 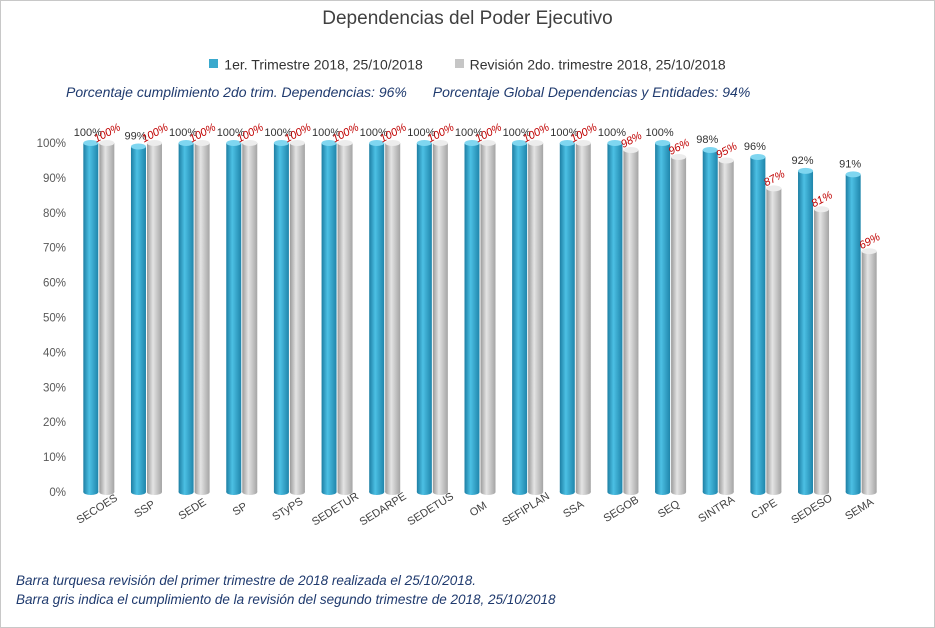 What do you see at coordinates (186, 492) in the screenshot?
I see `bar-base-series-1-SEDE` at bounding box center [186, 492].